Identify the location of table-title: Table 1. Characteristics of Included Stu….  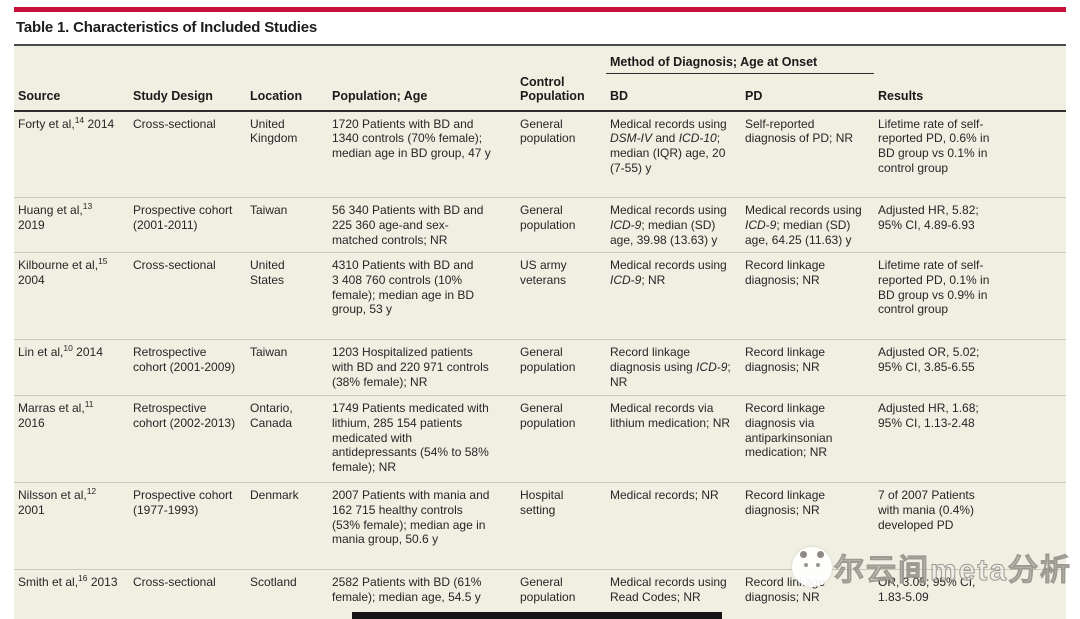
(167, 27).